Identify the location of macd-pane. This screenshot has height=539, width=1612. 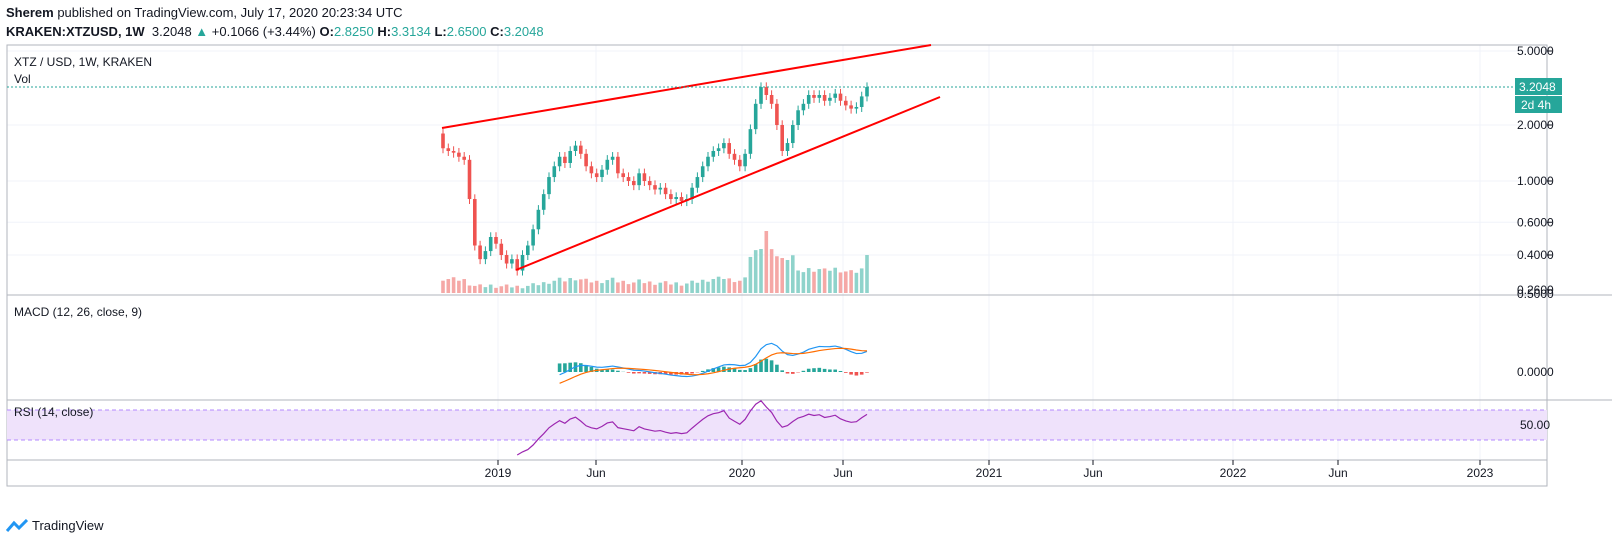
(713, 363).